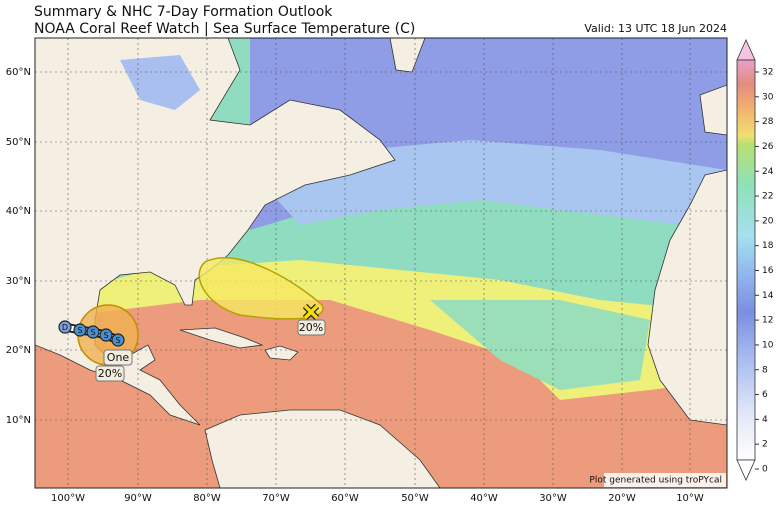 This screenshot has width=780, height=509. What do you see at coordinates (407, 55) in the screenshot?
I see `greenland` at bounding box center [407, 55].